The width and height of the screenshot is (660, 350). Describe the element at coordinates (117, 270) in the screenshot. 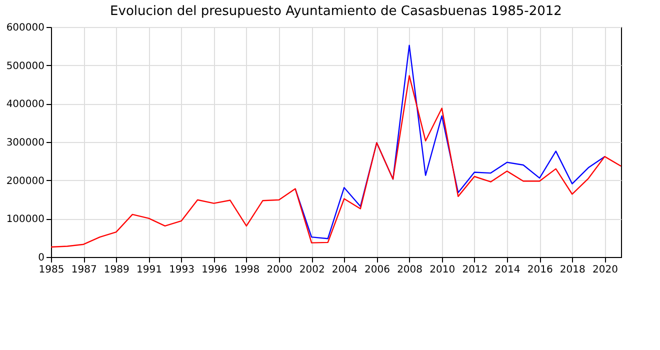

I see `x-tick-label: 1989` at that location.